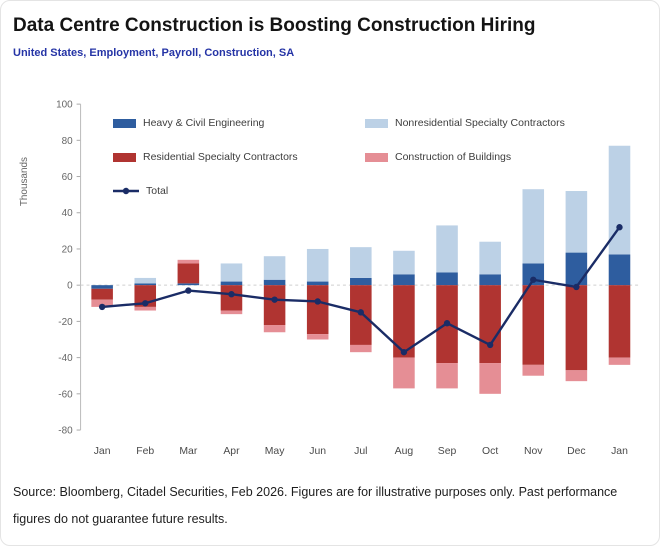  I want to click on svg-text: Mar, so click(188, 451).